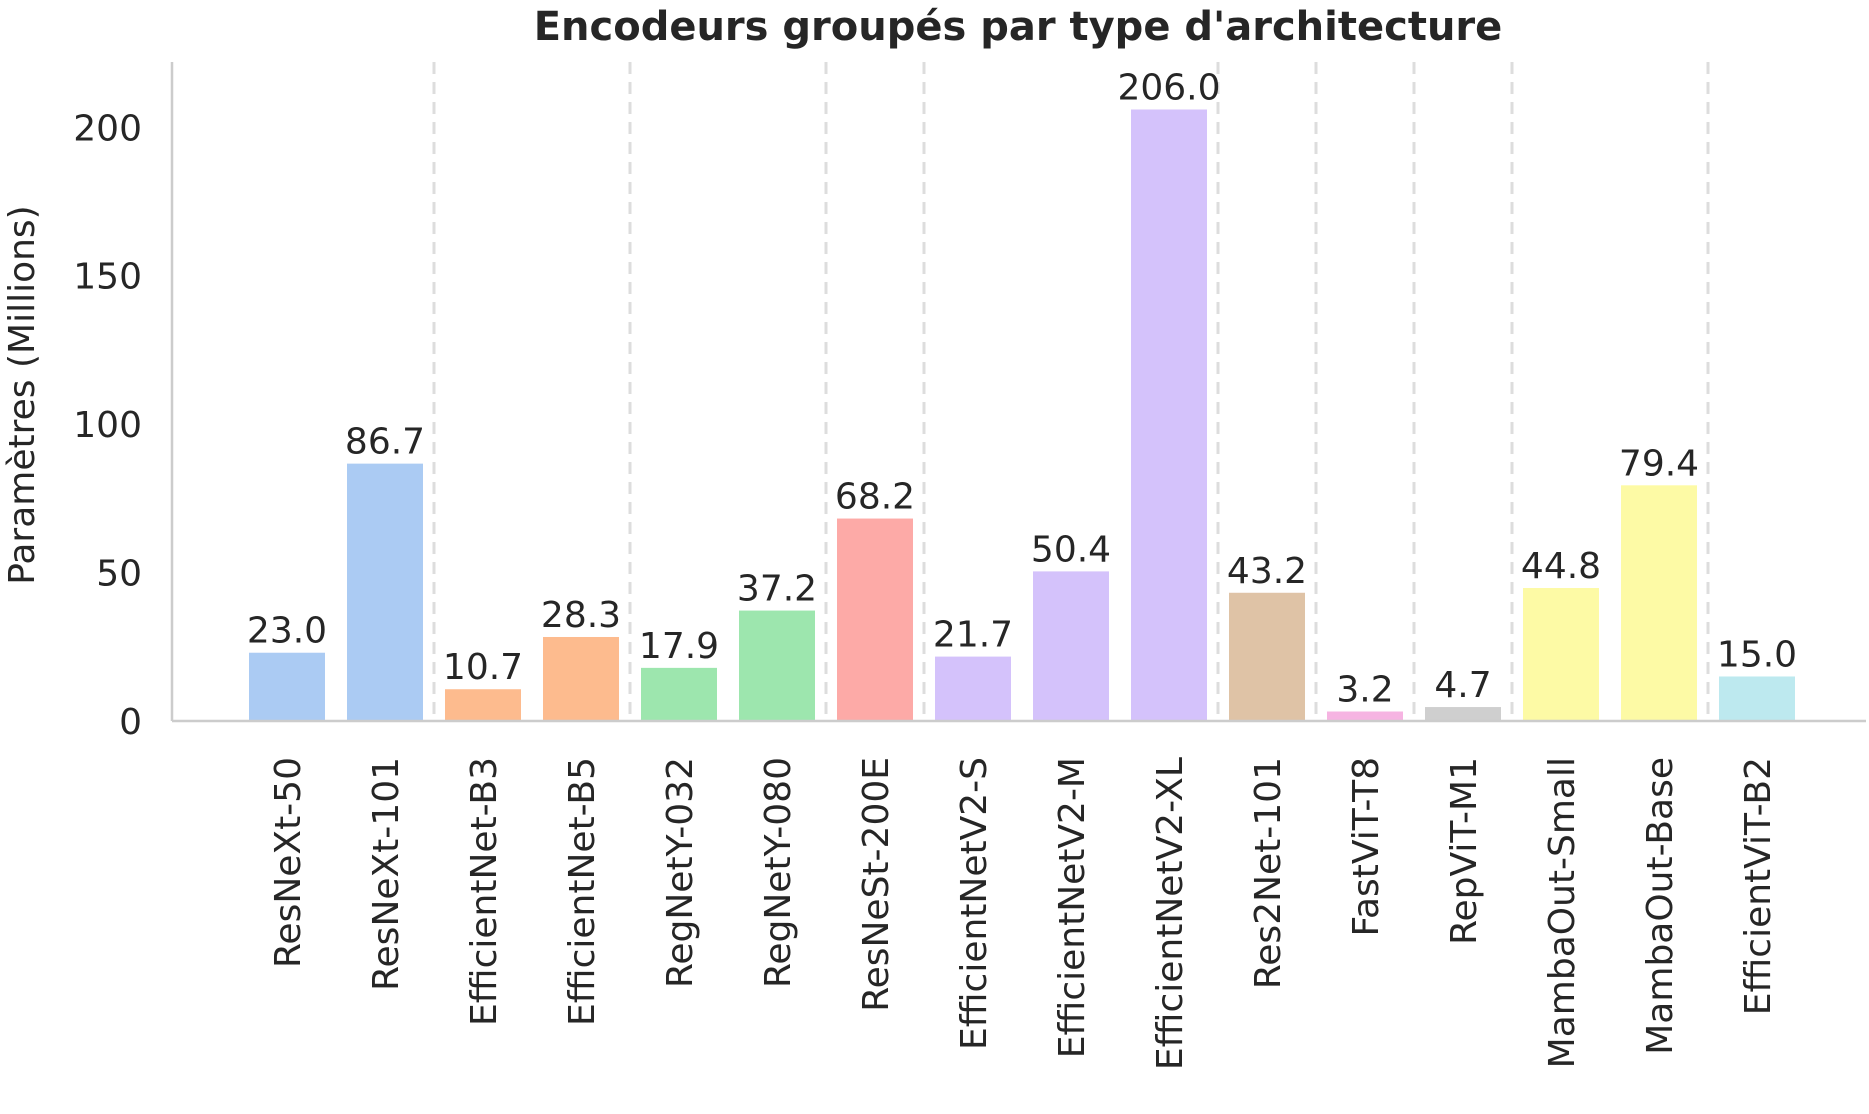 This screenshot has height=1114, width=1869. I want to click on x-tick-label: RegNetY-032, so click(680, 872).